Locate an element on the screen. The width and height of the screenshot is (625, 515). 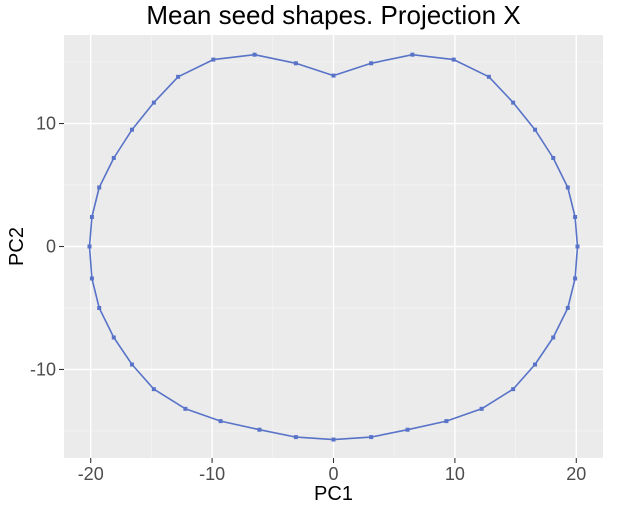
x-axis: -20 -10 0 10 20 is located at coordinates (332, 471).